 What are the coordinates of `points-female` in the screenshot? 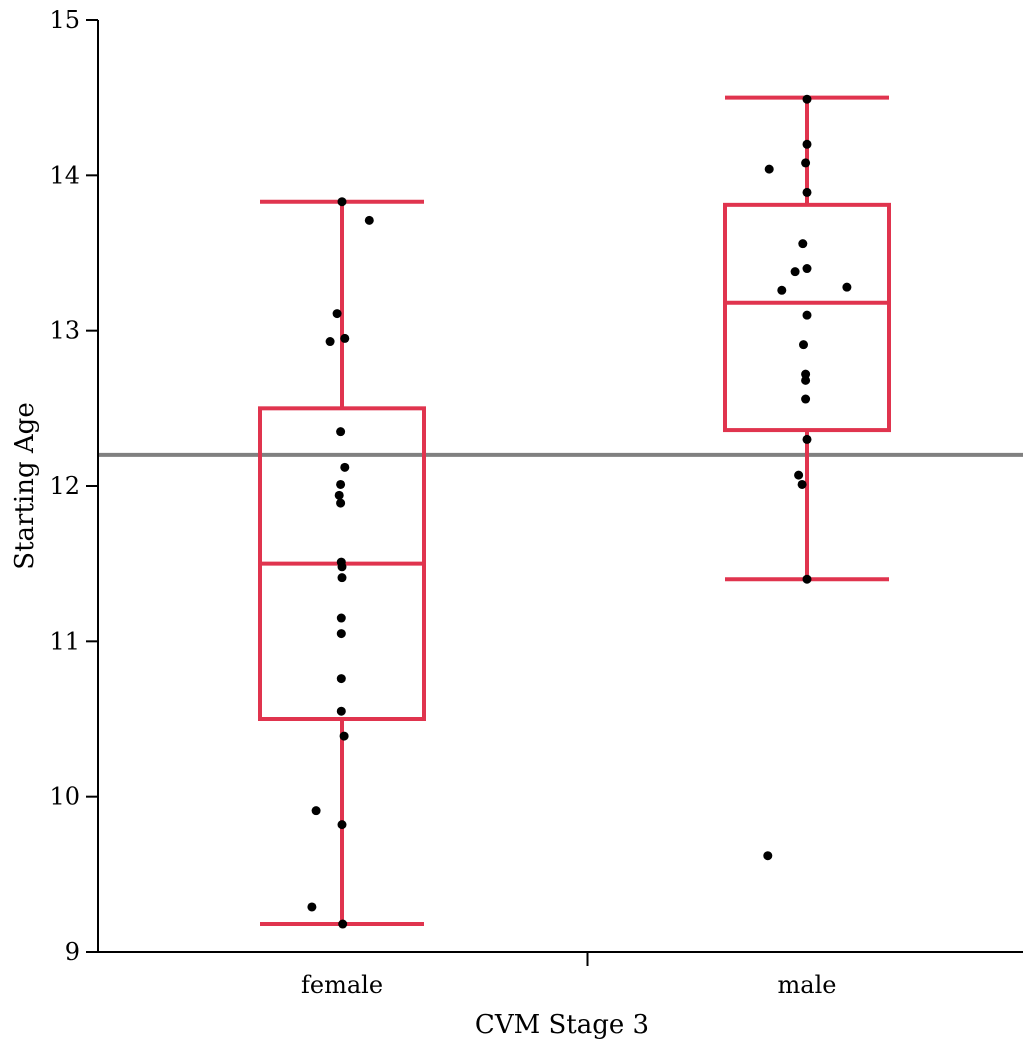 It's located at (340, 563).